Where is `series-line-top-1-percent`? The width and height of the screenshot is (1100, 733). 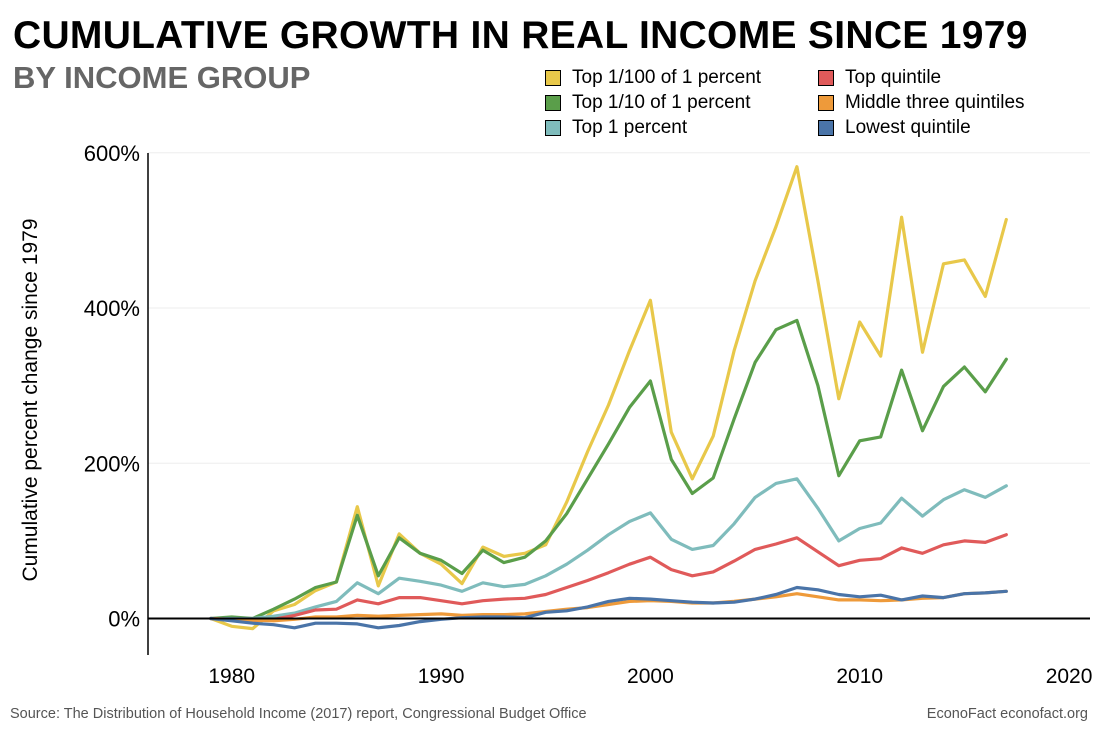 series-line-top-1-percent is located at coordinates (608, 549).